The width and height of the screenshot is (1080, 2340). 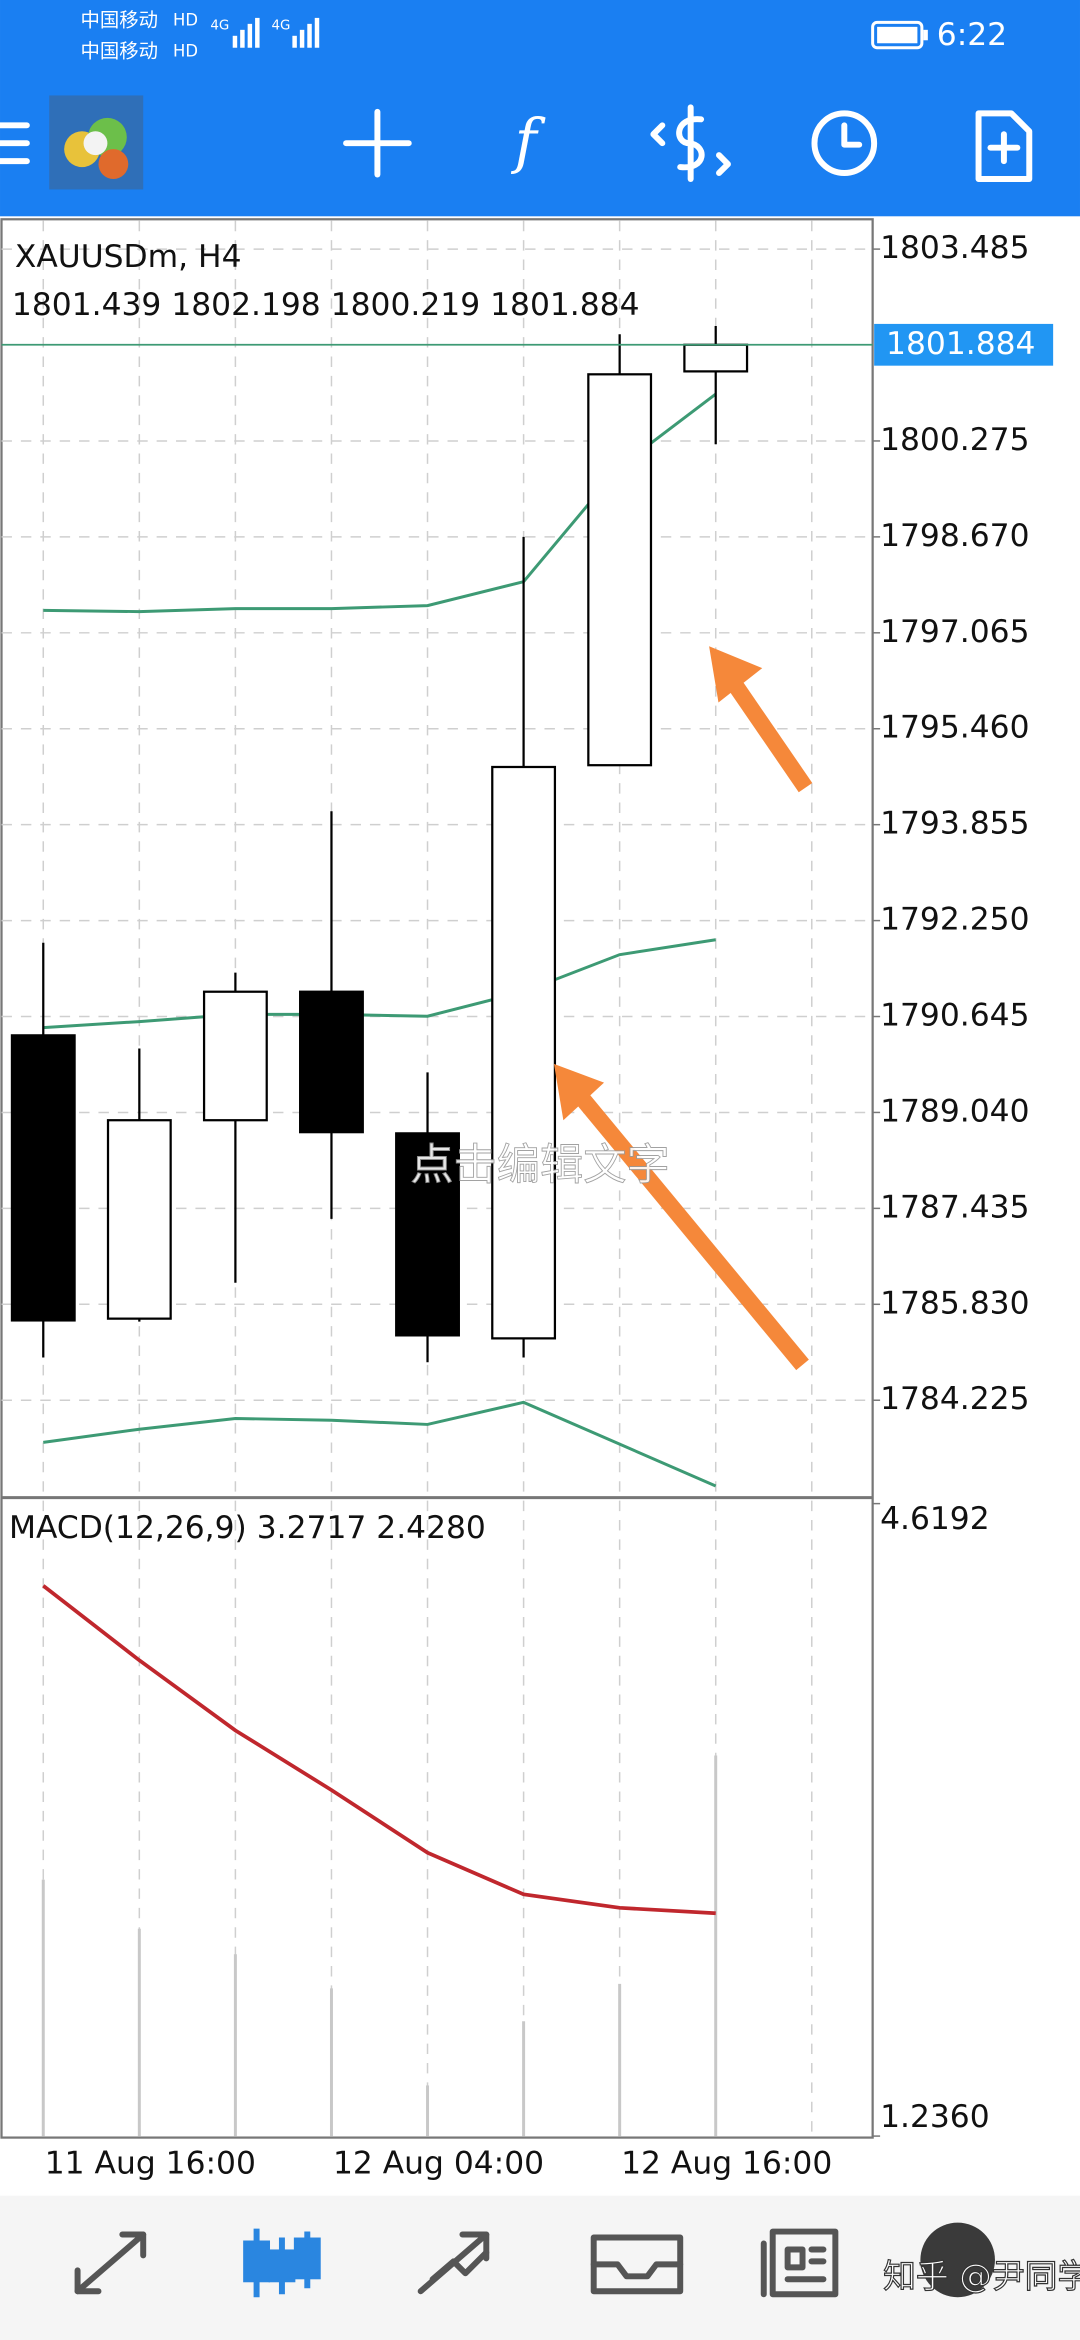 I want to click on close-readout: 1801.884, so click(x=564, y=305).